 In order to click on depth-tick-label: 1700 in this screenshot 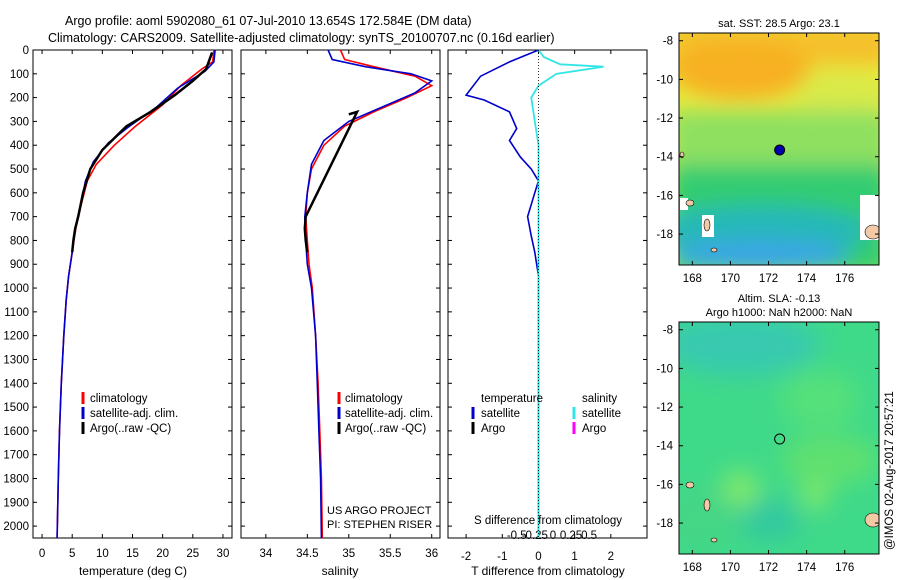, I will do `click(16, 456)`.